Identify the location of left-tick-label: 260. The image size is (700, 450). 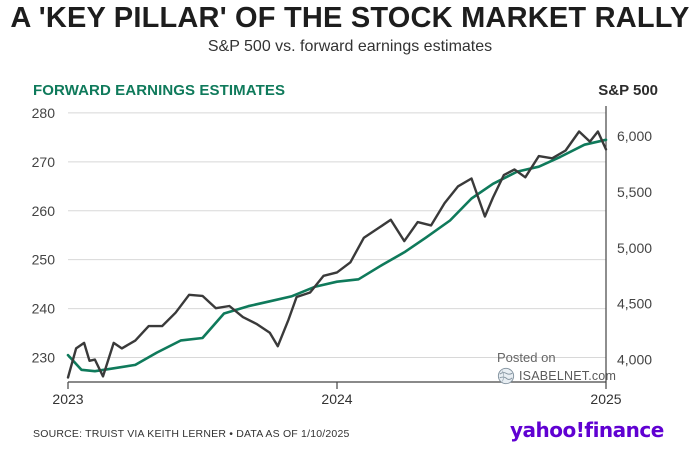
(44, 211).